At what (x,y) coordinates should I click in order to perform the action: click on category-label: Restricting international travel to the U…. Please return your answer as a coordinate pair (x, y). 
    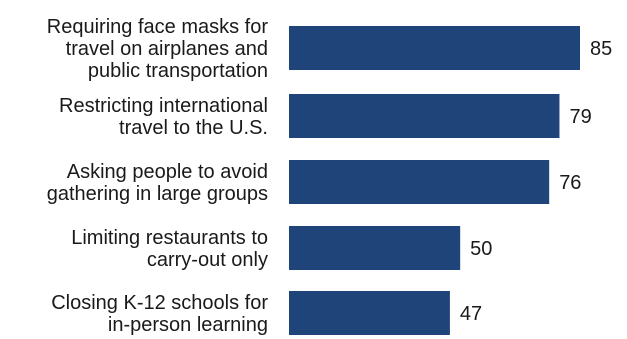
    Looking at the image, I should click on (163, 117).